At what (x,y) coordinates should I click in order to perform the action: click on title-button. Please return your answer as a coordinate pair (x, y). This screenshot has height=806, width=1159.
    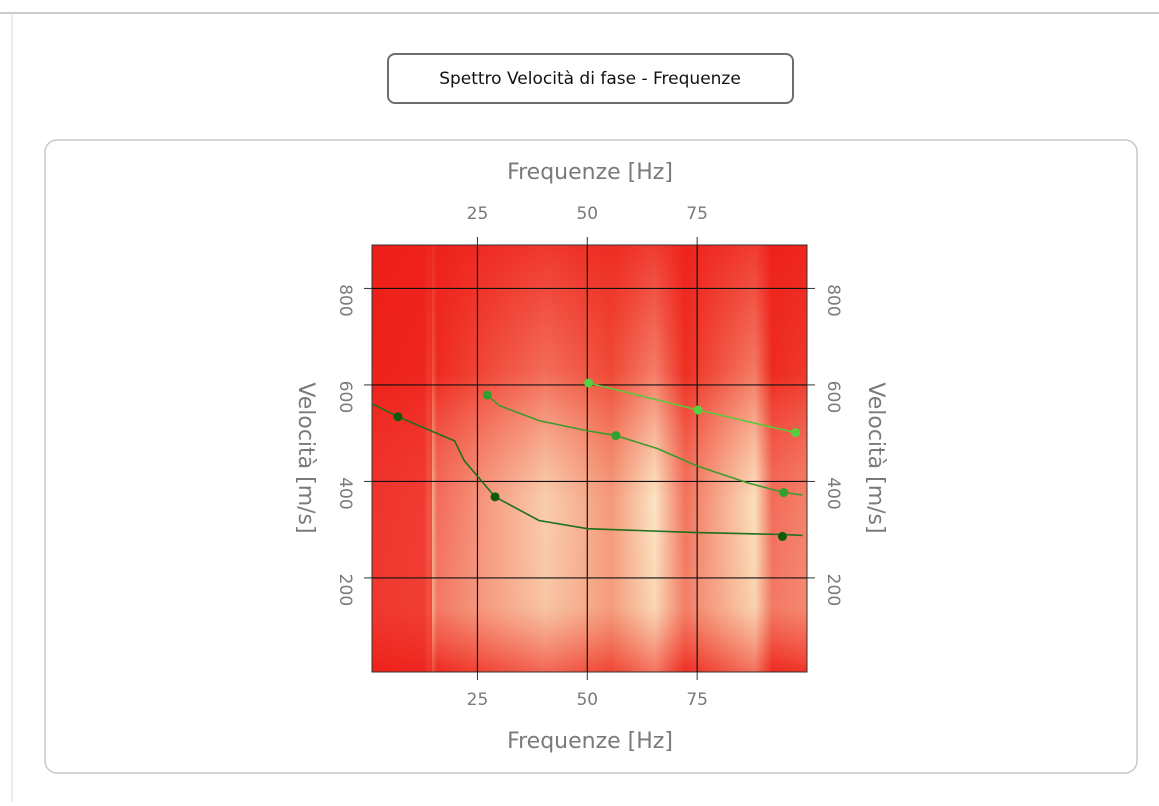
    Looking at the image, I should click on (590, 78).